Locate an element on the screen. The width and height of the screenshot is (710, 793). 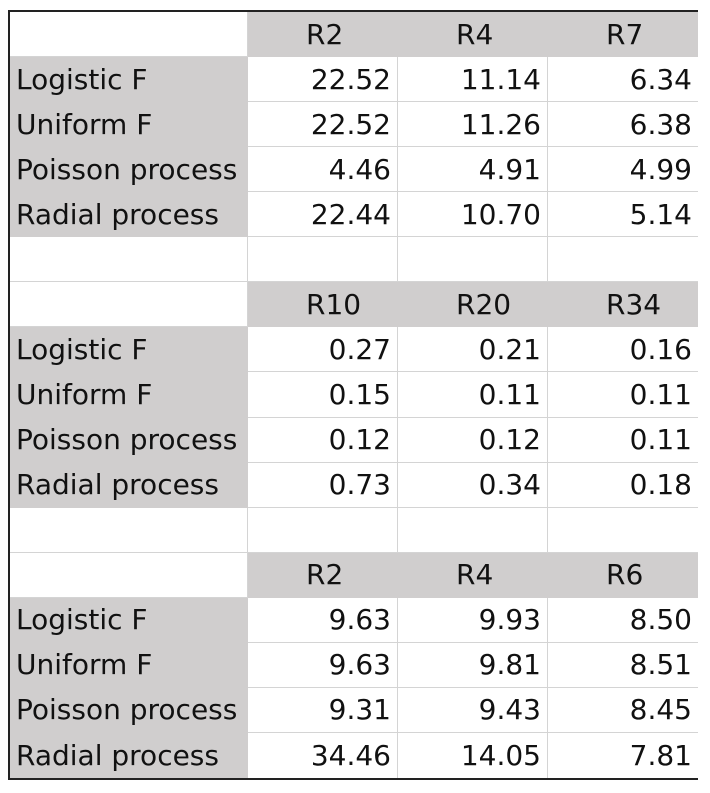
value-cell: 4.46 is located at coordinates (323, 170).